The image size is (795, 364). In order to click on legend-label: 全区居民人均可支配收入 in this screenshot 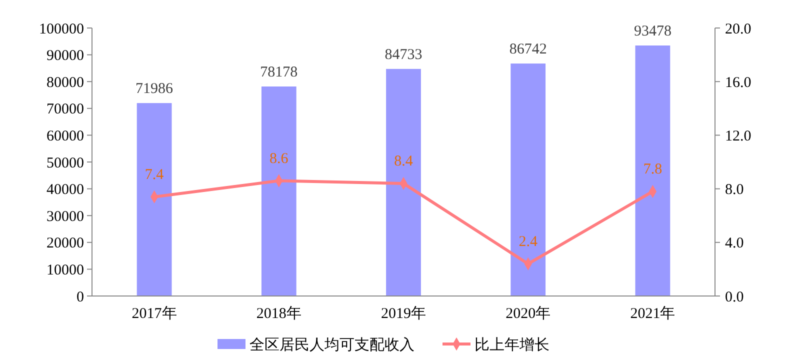, I will do `click(332, 345)`.